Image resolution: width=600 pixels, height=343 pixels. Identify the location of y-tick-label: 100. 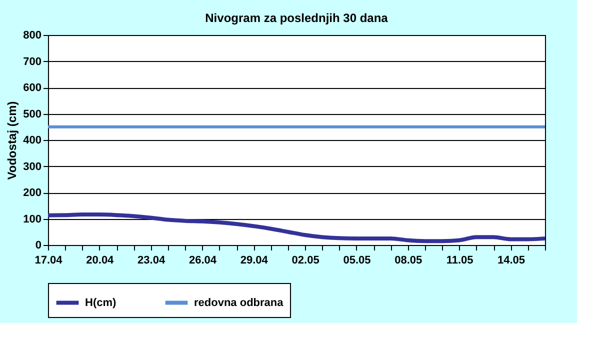
(32, 219).